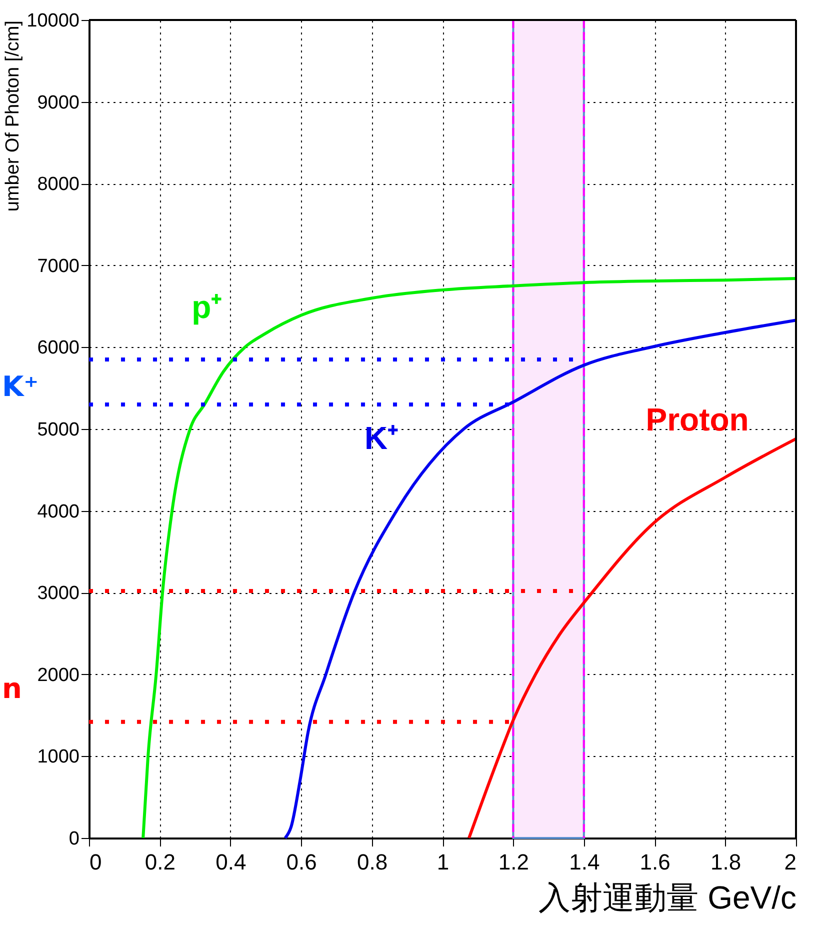 The height and width of the screenshot is (934, 840). Describe the element at coordinates (697, 419) in the screenshot. I see `series-label: Proton` at that location.